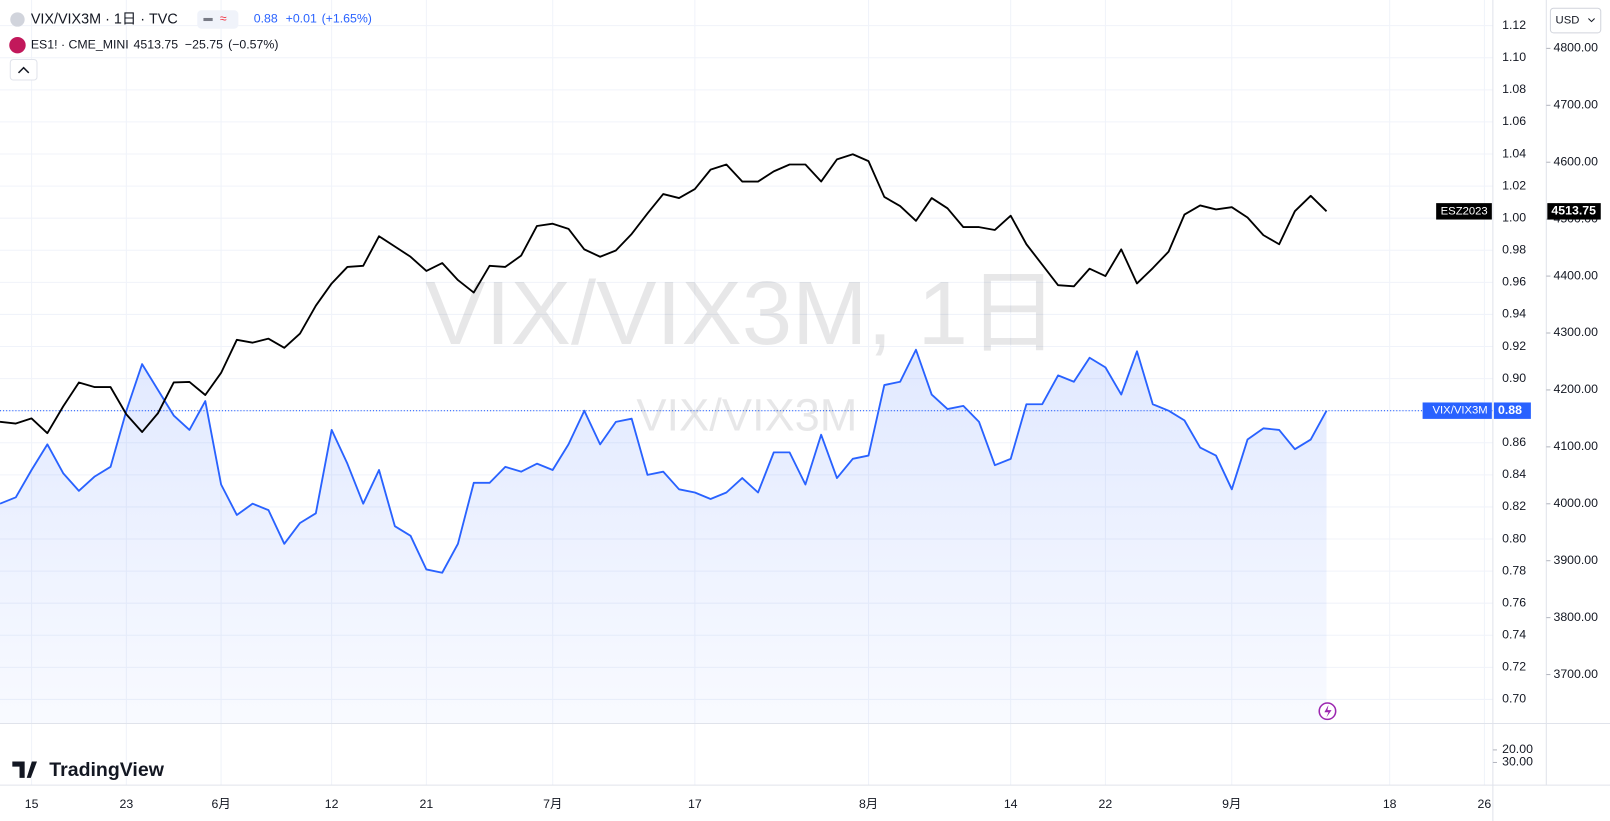 The height and width of the screenshot is (821, 1610). What do you see at coordinates (1514, 25) in the screenshot?
I see `y-tick-label: 1.12` at bounding box center [1514, 25].